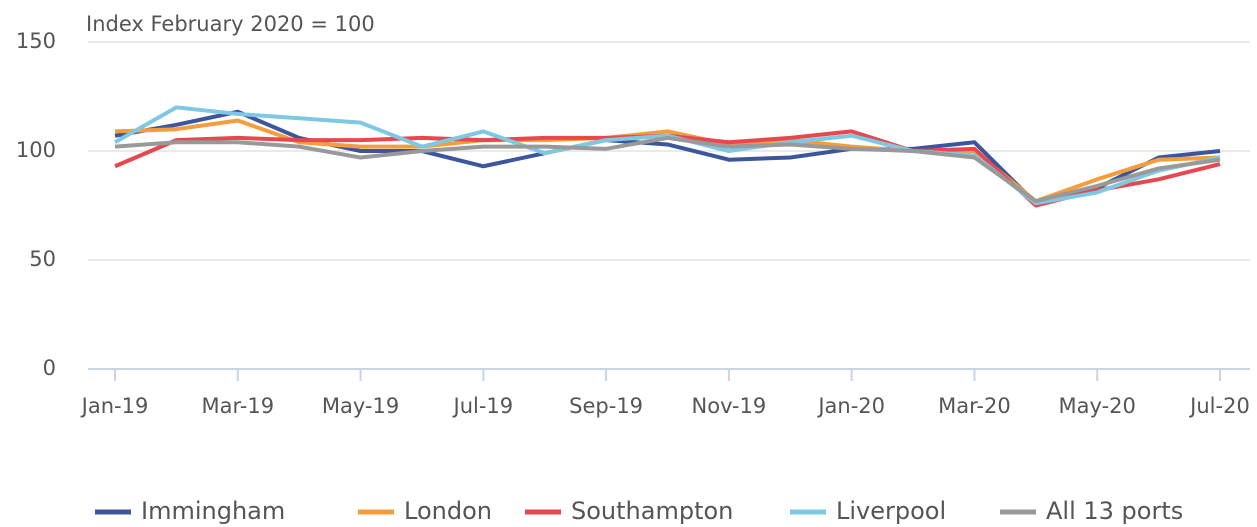 The image size is (1257, 527). I want to click on legend-label: All 13 ports, so click(1114, 511).